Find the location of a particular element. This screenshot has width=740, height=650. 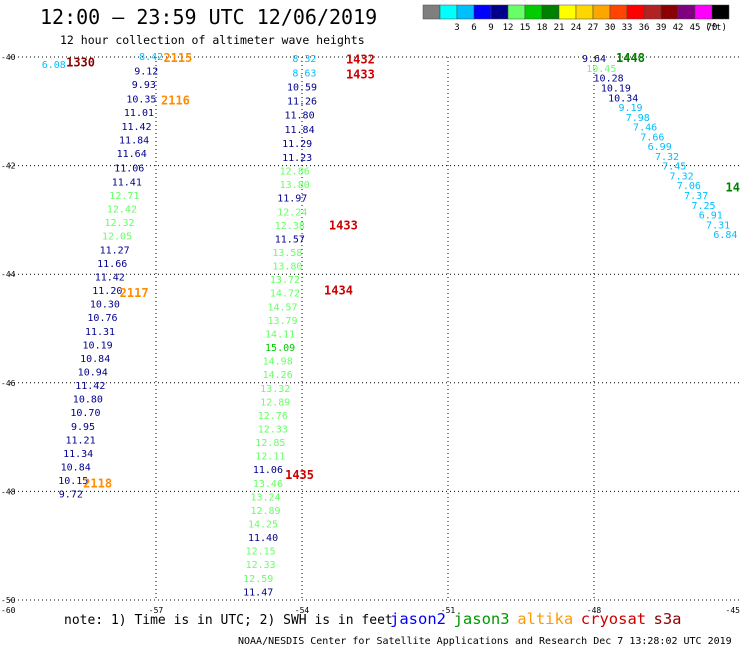

swh-value-altika: 10.15 is located at coordinates (73, 481).